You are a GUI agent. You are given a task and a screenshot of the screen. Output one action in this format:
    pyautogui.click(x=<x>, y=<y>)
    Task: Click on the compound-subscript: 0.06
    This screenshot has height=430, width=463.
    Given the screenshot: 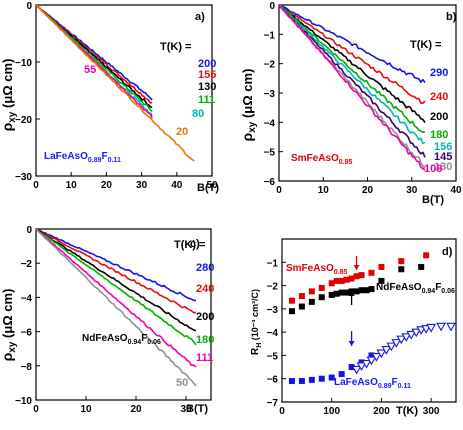 What is the action you would take?
    pyautogui.click(x=154, y=342)
    